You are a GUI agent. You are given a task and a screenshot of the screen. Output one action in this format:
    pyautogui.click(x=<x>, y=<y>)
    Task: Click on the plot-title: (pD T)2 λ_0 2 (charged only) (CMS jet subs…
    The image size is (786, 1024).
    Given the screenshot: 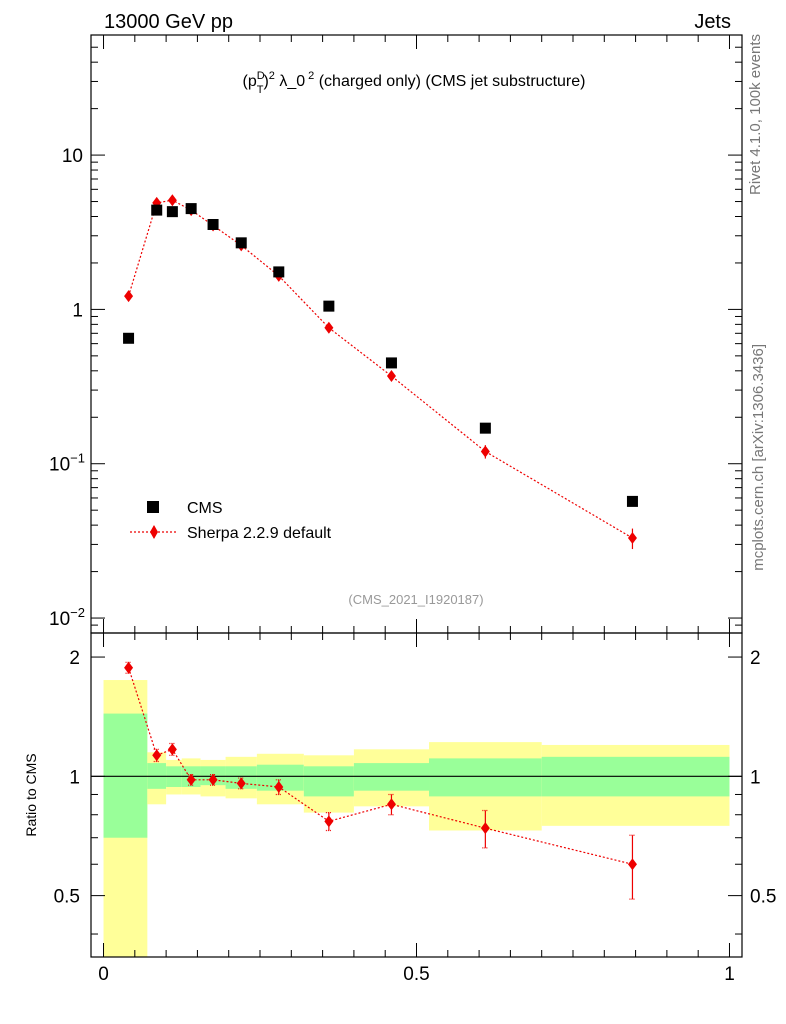 What is the action you would take?
    pyautogui.click(x=414, y=83)
    